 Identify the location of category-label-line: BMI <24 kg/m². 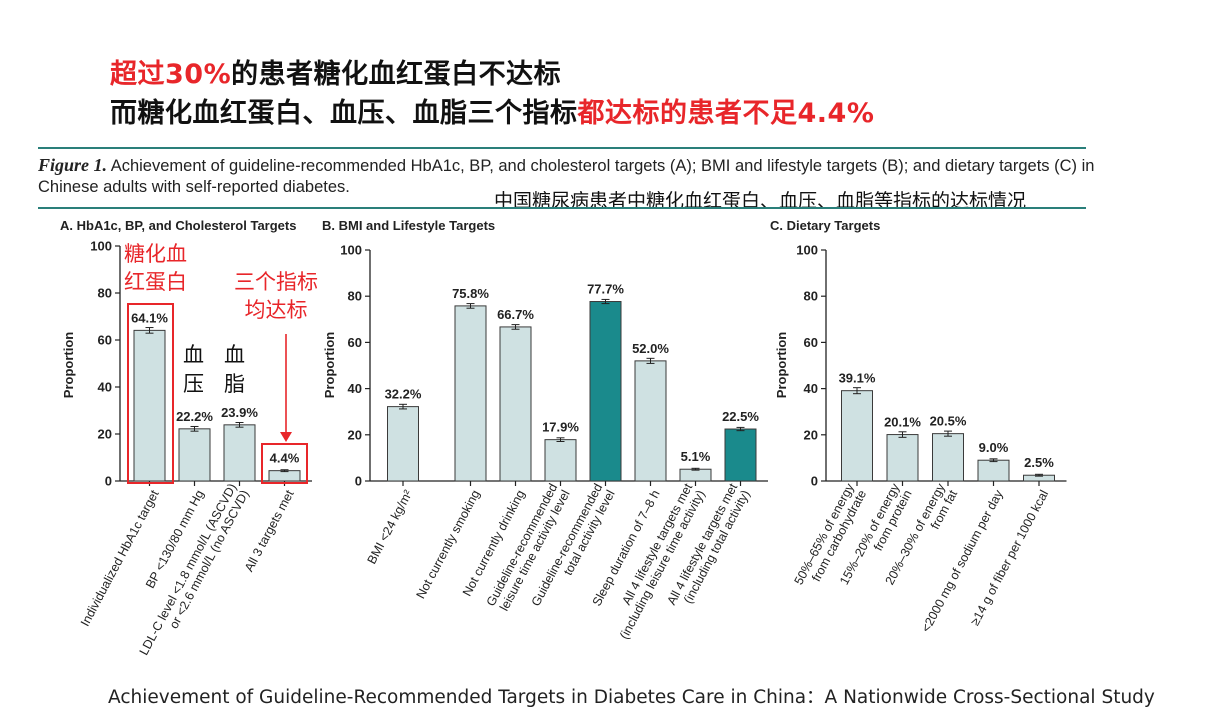
(389, 527).